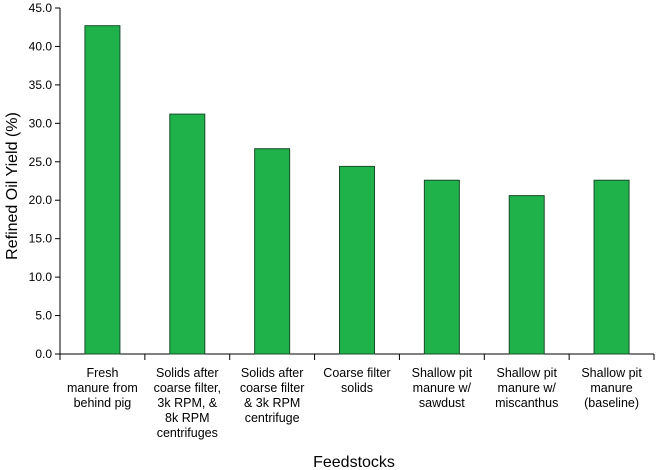 Image resolution: width=656 pixels, height=470 pixels. Describe the element at coordinates (356, 373) in the screenshot. I see `x-category-label-line: Coarse filter` at that location.